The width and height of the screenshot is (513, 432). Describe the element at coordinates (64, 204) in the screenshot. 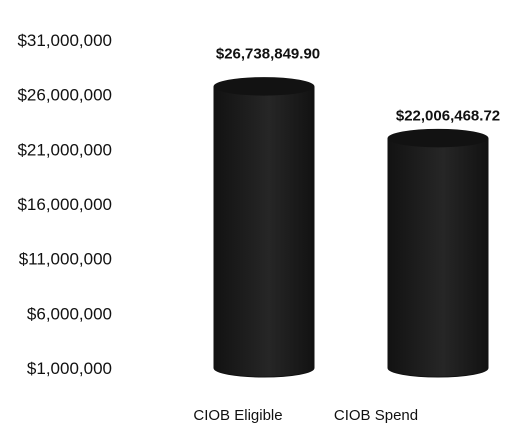

I see `y-tick-label: $16,000,000` at that location.